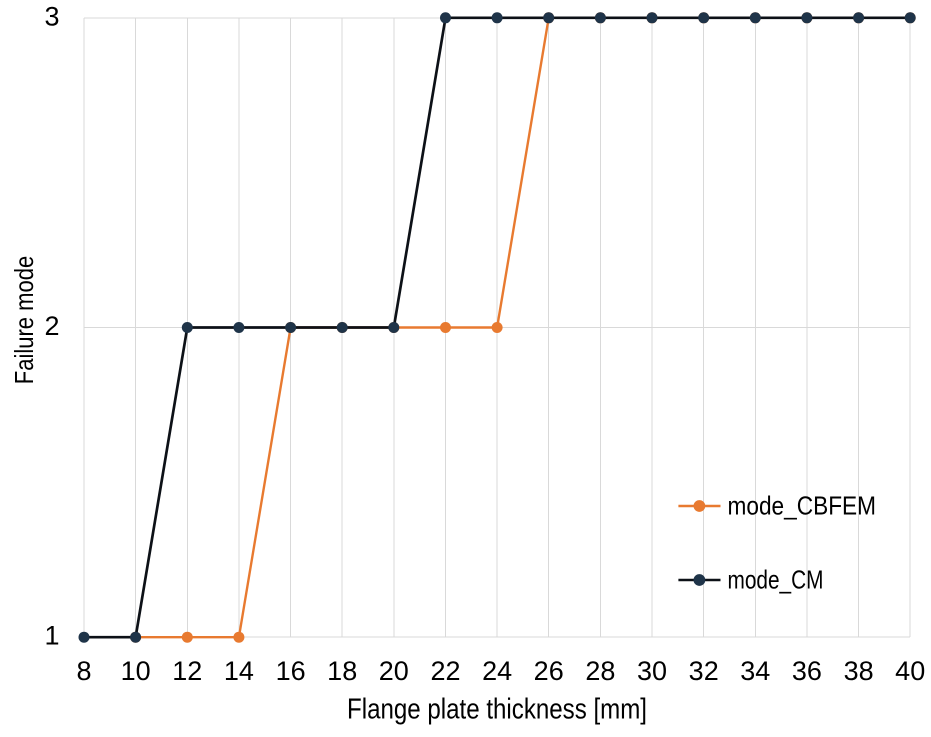 Image resolution: width=931 pixels, height=737 pixels. I want to click on svg-text: 38, so click(859, 671).